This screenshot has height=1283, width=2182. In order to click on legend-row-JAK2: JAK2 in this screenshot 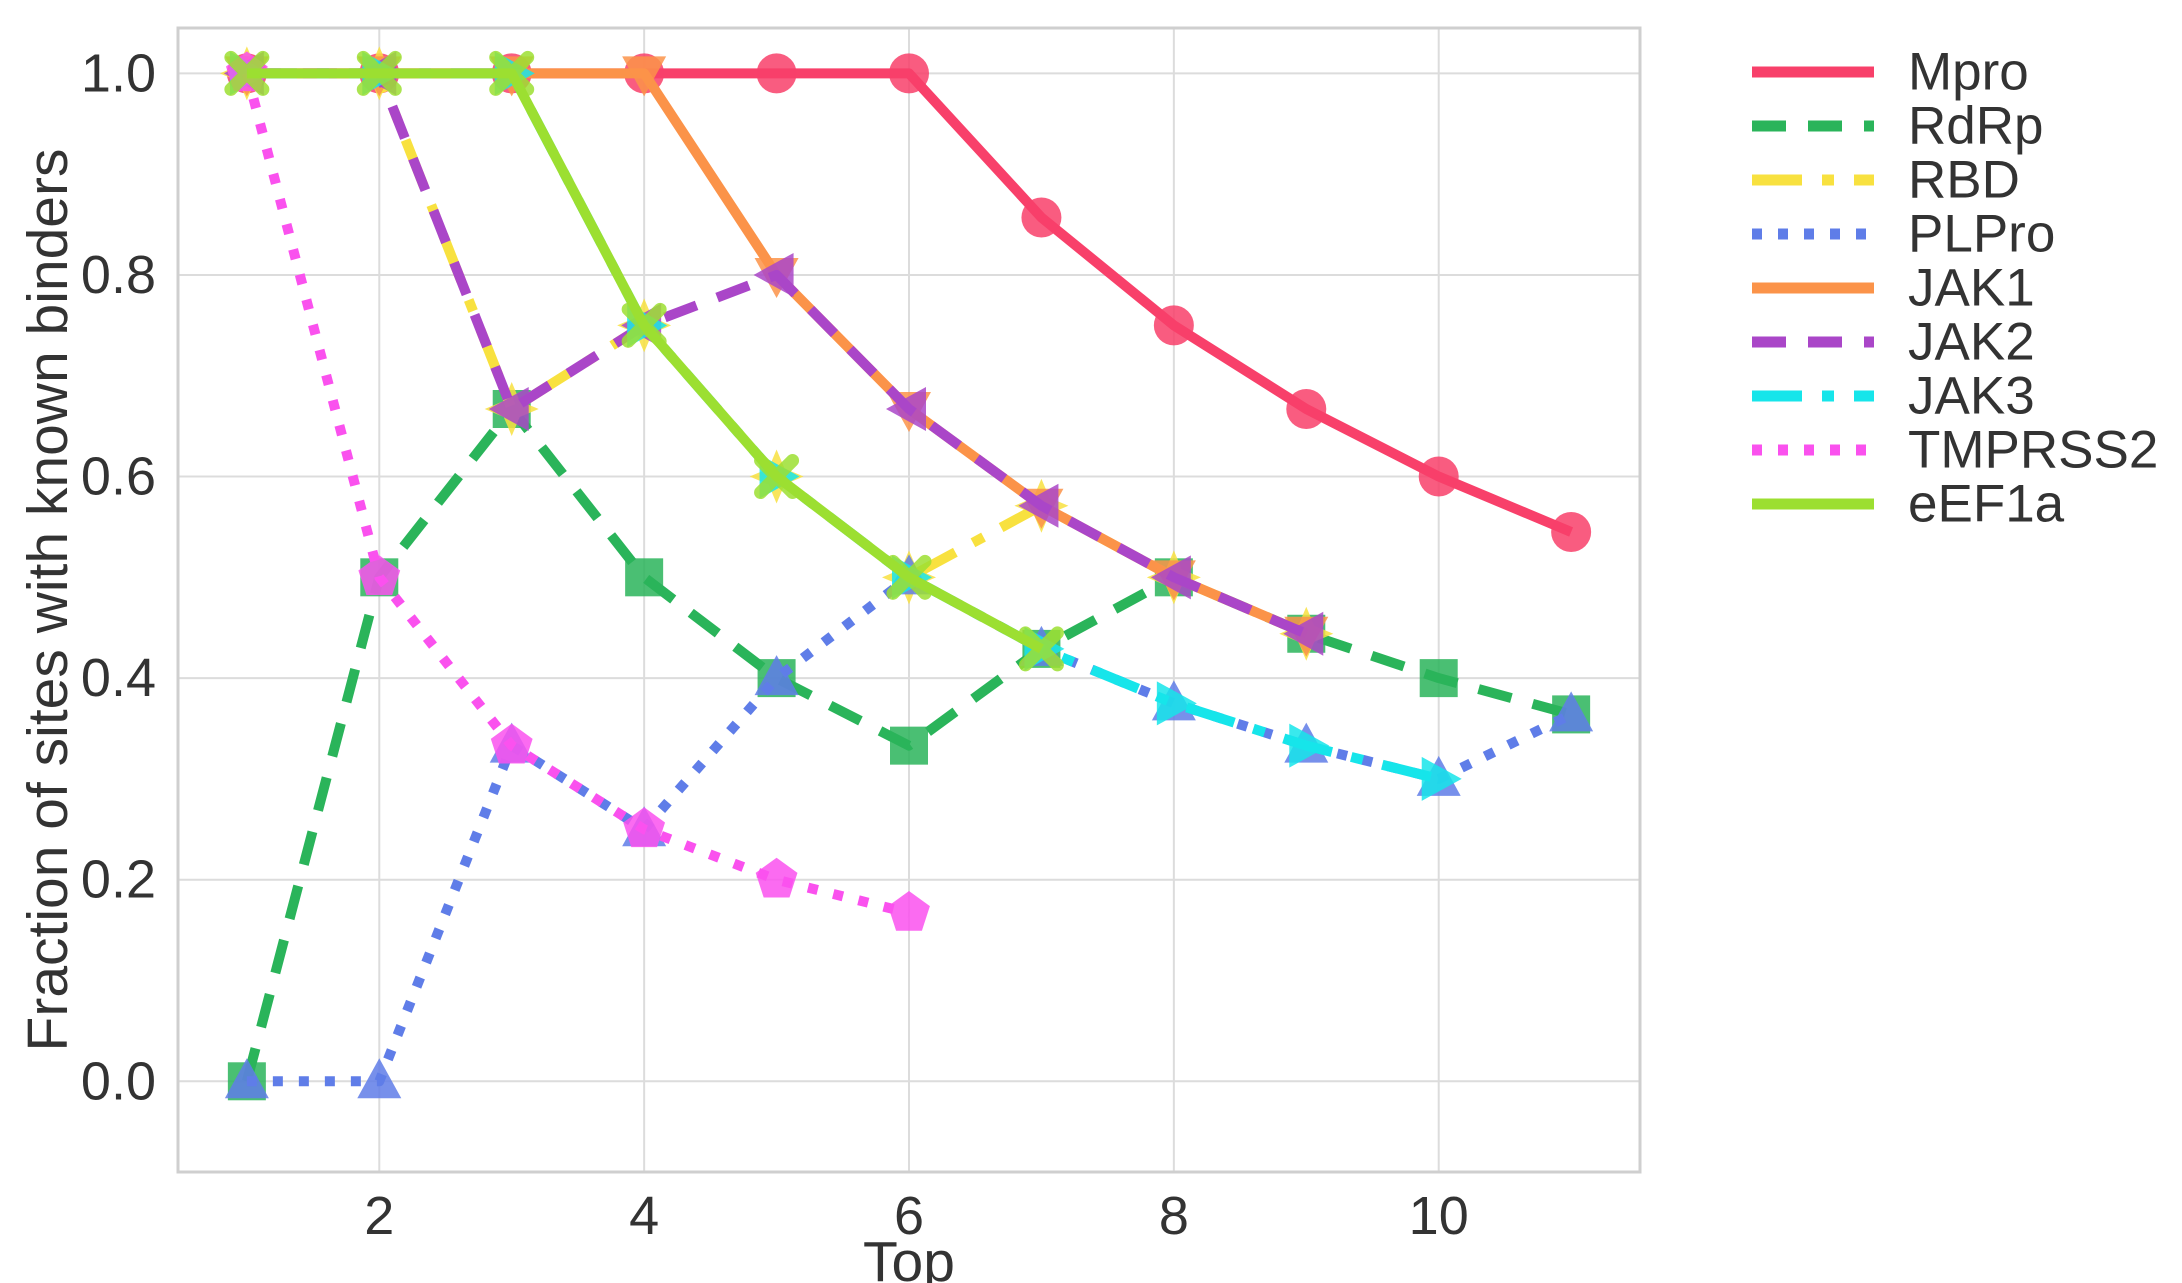, I will do `click(1893, 342)`.